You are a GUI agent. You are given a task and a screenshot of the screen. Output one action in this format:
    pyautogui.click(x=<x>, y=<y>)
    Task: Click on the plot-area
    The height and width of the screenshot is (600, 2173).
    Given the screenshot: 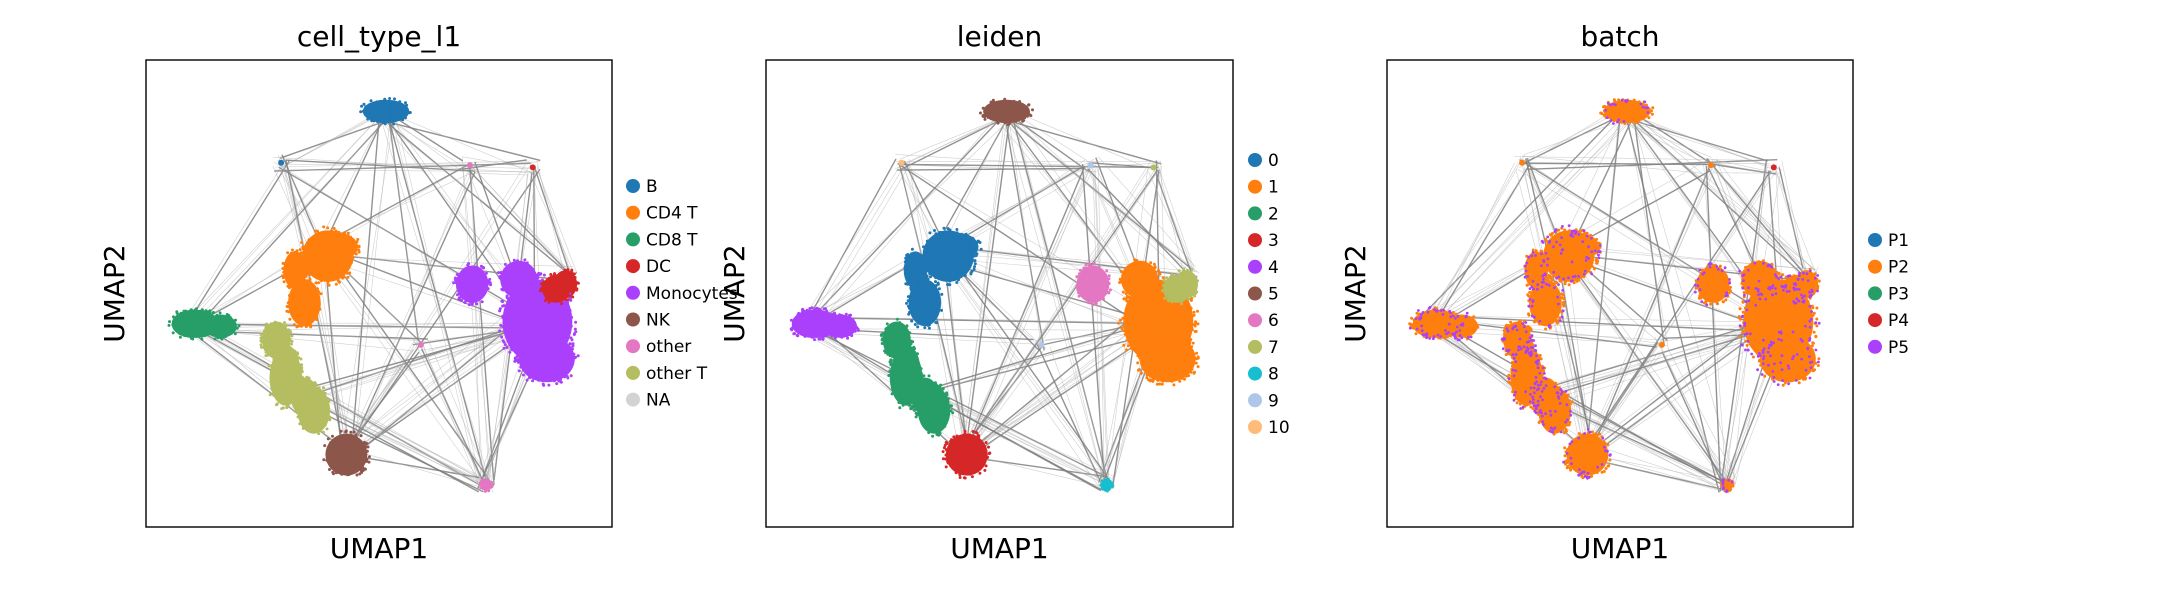 What is the action you would take?
    pyautogui.click(x=994, y=295)
    